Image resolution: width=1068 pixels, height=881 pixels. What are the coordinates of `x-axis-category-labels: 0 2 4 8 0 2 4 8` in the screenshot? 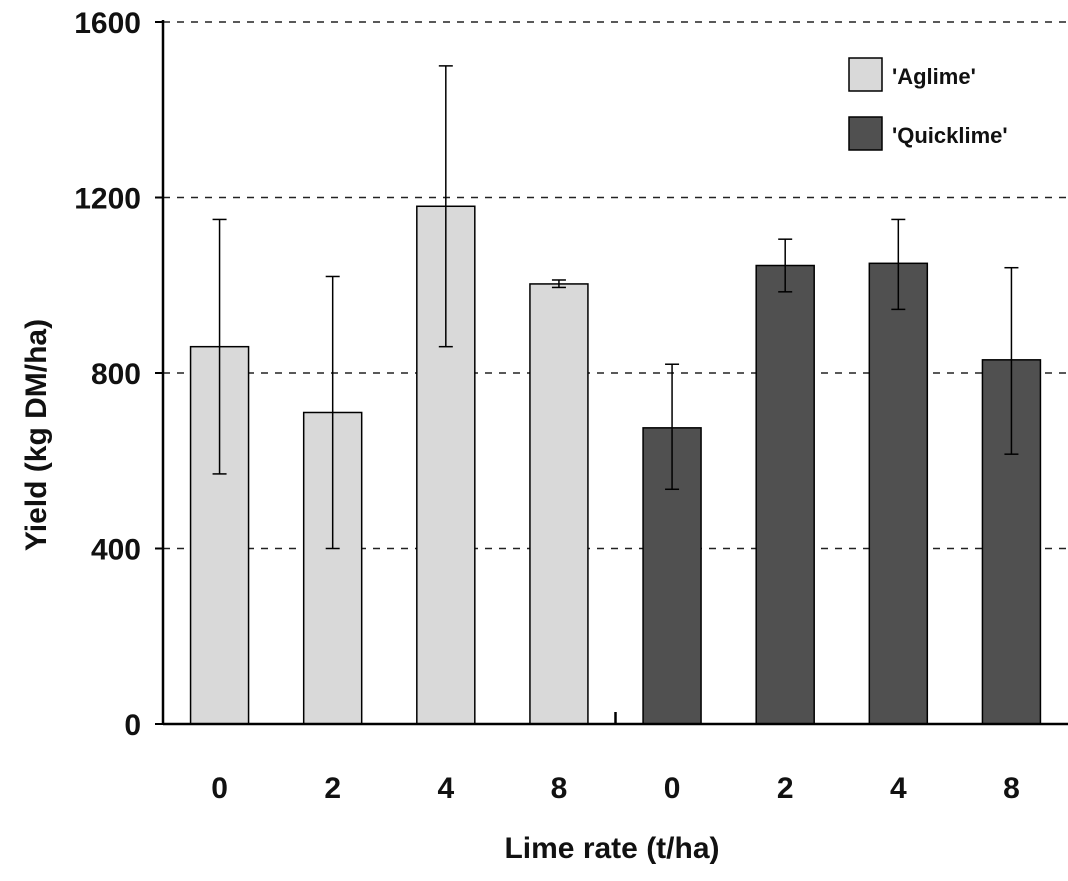 It's located at (615, 788).